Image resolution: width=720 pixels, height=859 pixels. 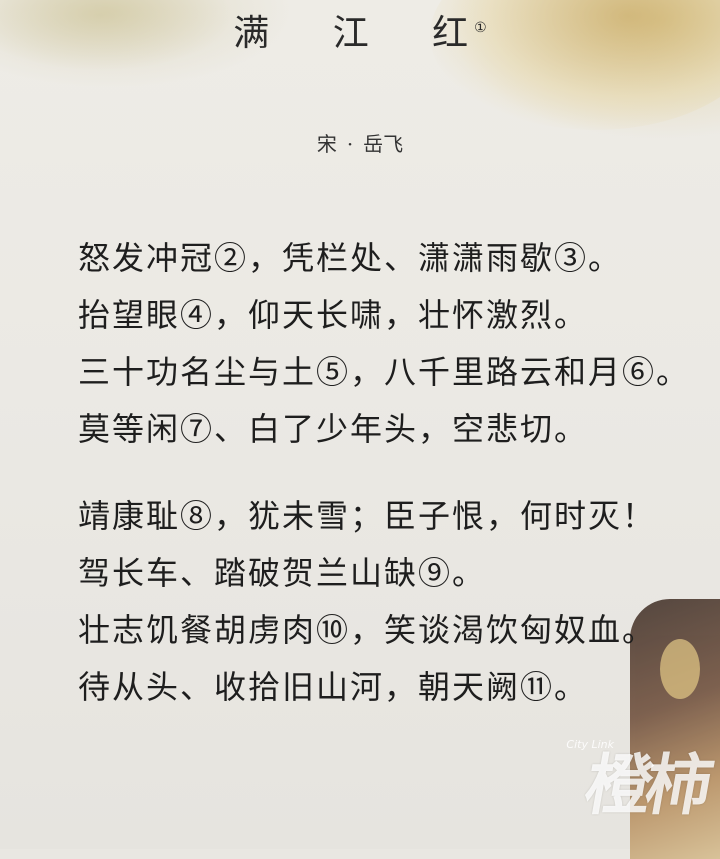 What do you see at coordinates (367, 630) in the screenshot?
I see `poem-line: 壮志饥餐胡虏肉⑩，笑谈渴饮匈奴血。` at bounding box center [367, 630].